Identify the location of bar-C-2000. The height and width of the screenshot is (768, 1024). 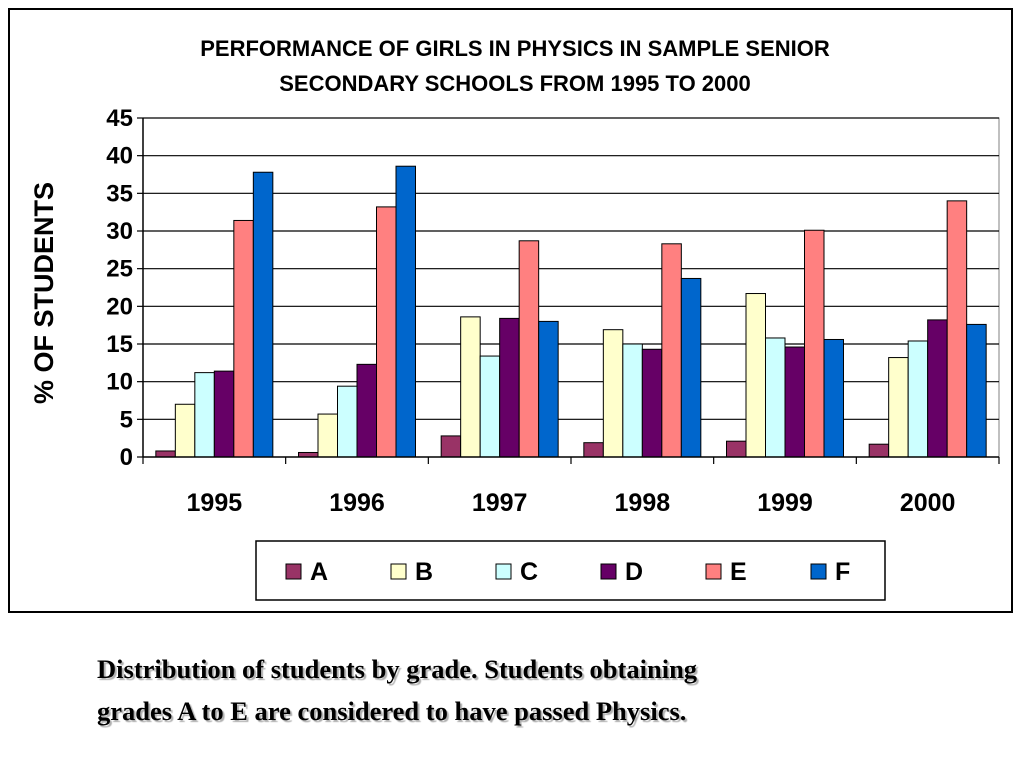
(918, 399).